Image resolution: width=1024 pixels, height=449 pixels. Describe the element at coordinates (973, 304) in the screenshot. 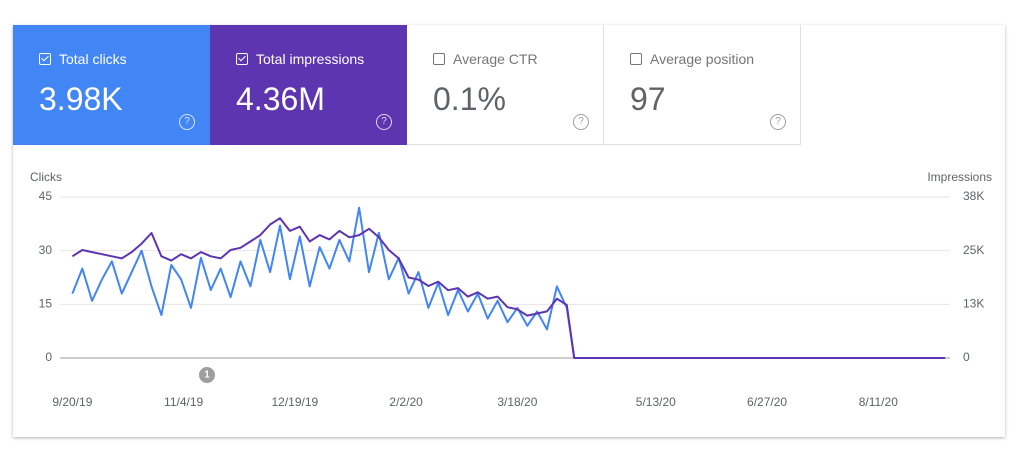

I see `y2-tick-label: 13K` at that location.